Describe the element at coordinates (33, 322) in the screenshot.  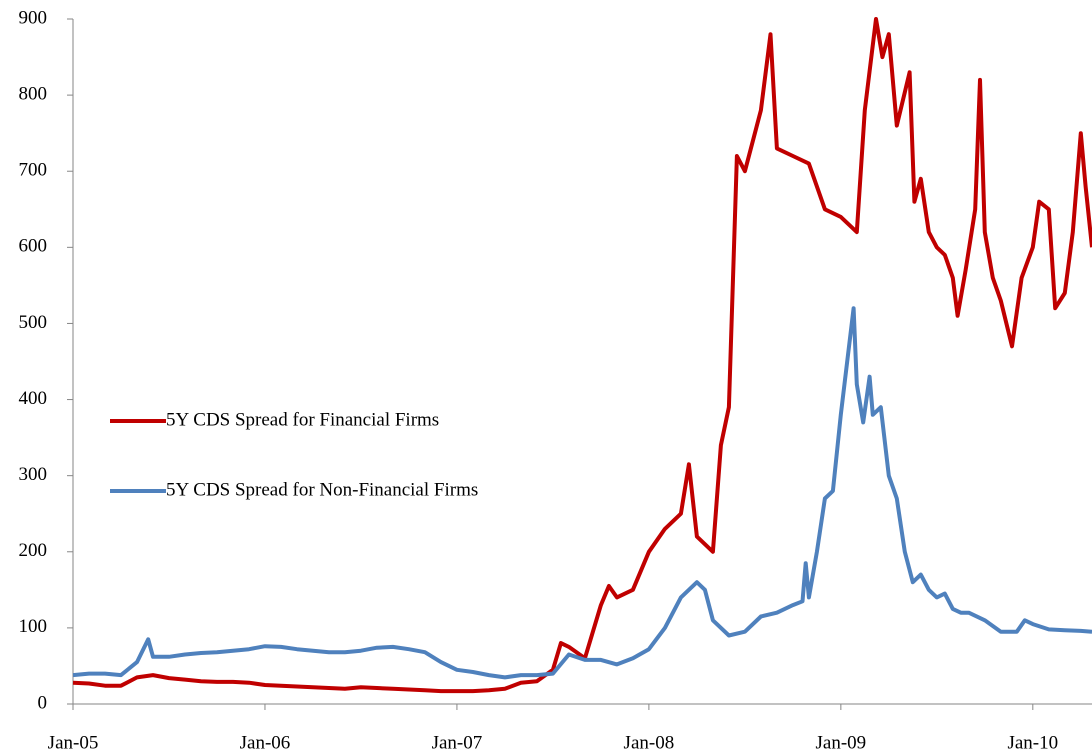
I see `y-tick-label: 500` at that location.